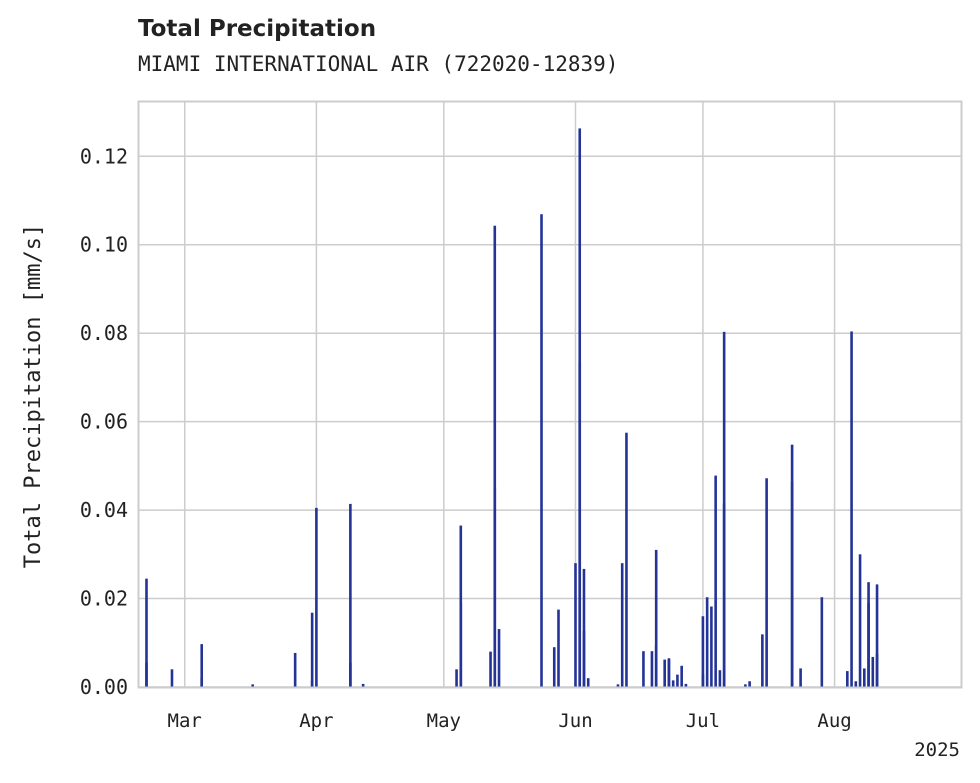 Image resolution: width=980 pixels, height=783 pixels. Describe the element at coordinates (185, 721) in the screenshot. I see `x-tick-label: Mar` at that location.